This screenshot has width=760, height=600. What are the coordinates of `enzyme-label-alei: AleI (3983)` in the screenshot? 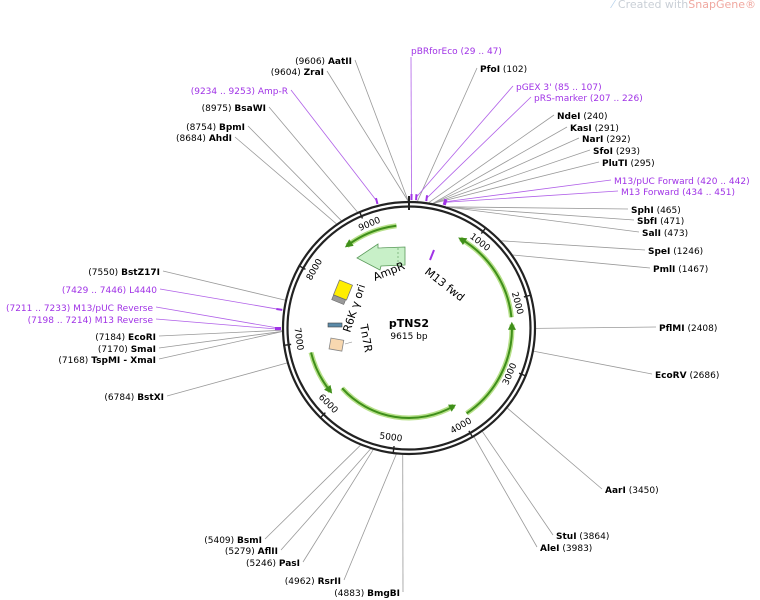 It's located at (566, 549).